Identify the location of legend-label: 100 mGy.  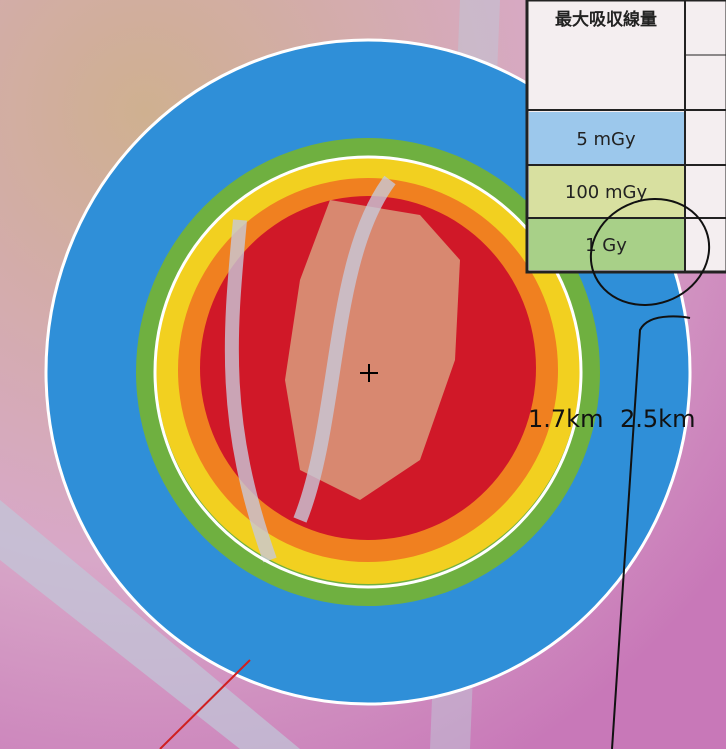
(606, 192).